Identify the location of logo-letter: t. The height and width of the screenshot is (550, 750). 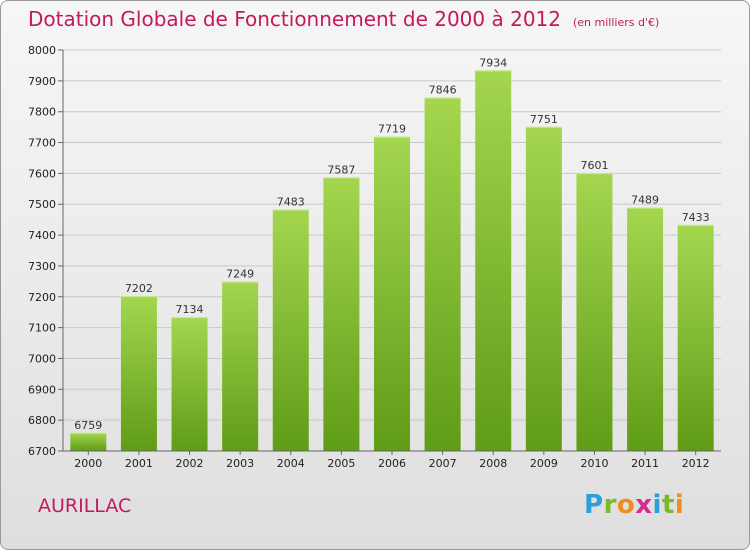
(668, 505).